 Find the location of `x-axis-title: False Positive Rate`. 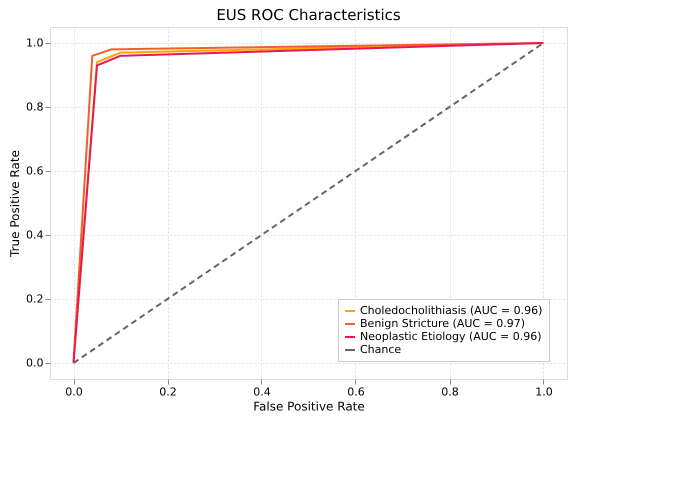

x-axis-title: False Positive Rate is located at coordinates (309, 407).